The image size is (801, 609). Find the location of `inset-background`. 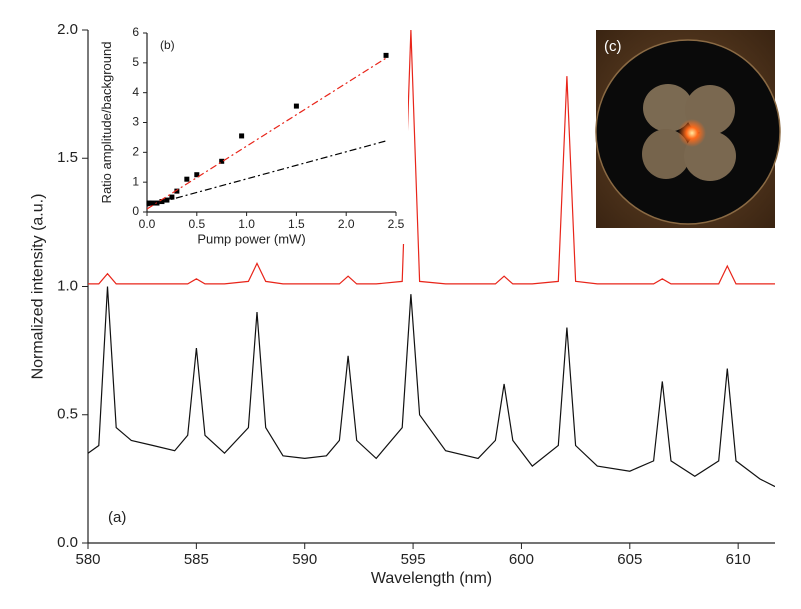

inset-background is located at coordinates (257, 123).